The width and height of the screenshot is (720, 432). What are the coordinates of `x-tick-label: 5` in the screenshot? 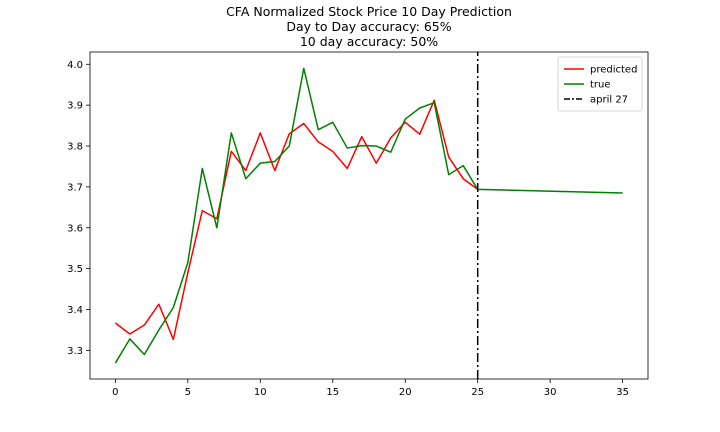 It's located at (188, 392).